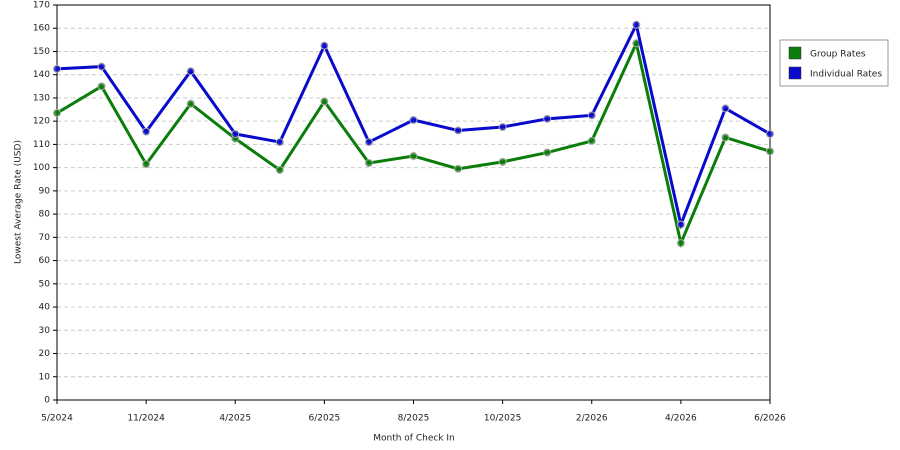  Describe the element at coordinates (41, 6) in the screenshot. I see `y-tick-label: 170` at that location.